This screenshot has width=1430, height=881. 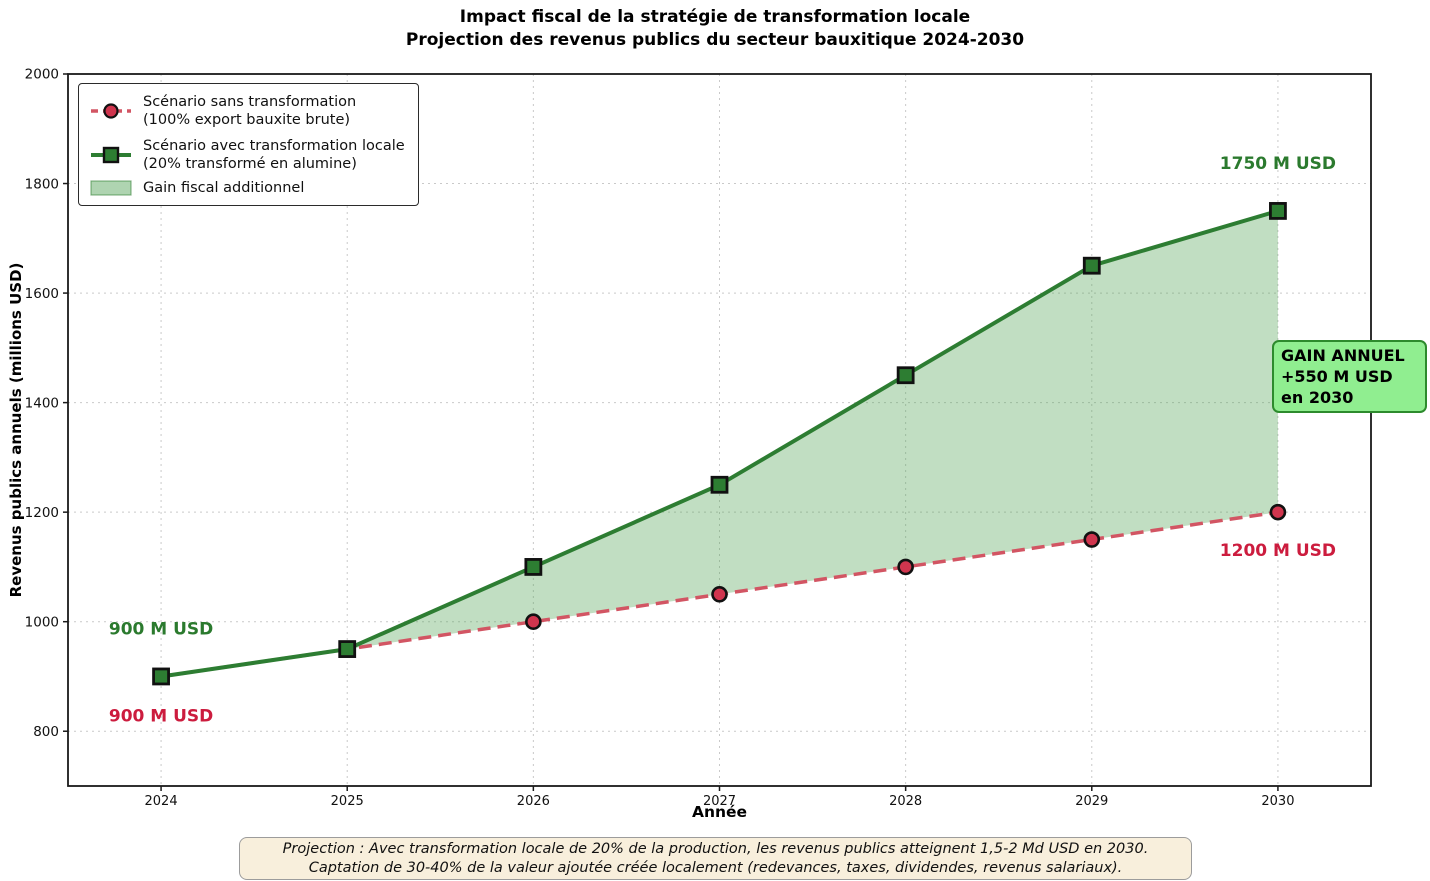 What do you see at coordinates (533, 801) in the screenshot?
I see `x-tick-label: 2026` at bounding box center [533, 801].